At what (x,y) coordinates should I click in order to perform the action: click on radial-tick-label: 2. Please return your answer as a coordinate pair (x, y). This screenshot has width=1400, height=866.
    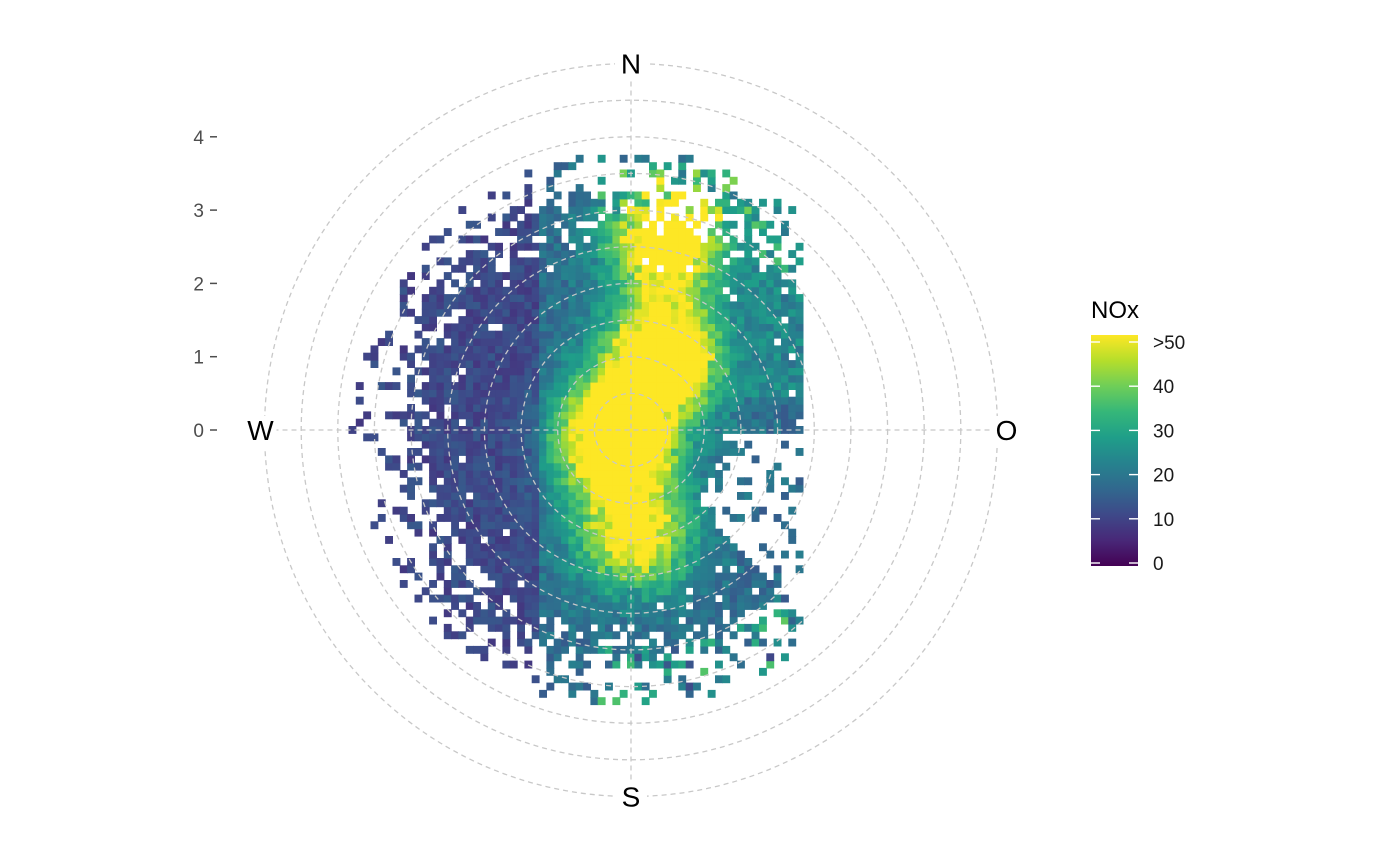
    Looking at the image, I should click on (198, 284).